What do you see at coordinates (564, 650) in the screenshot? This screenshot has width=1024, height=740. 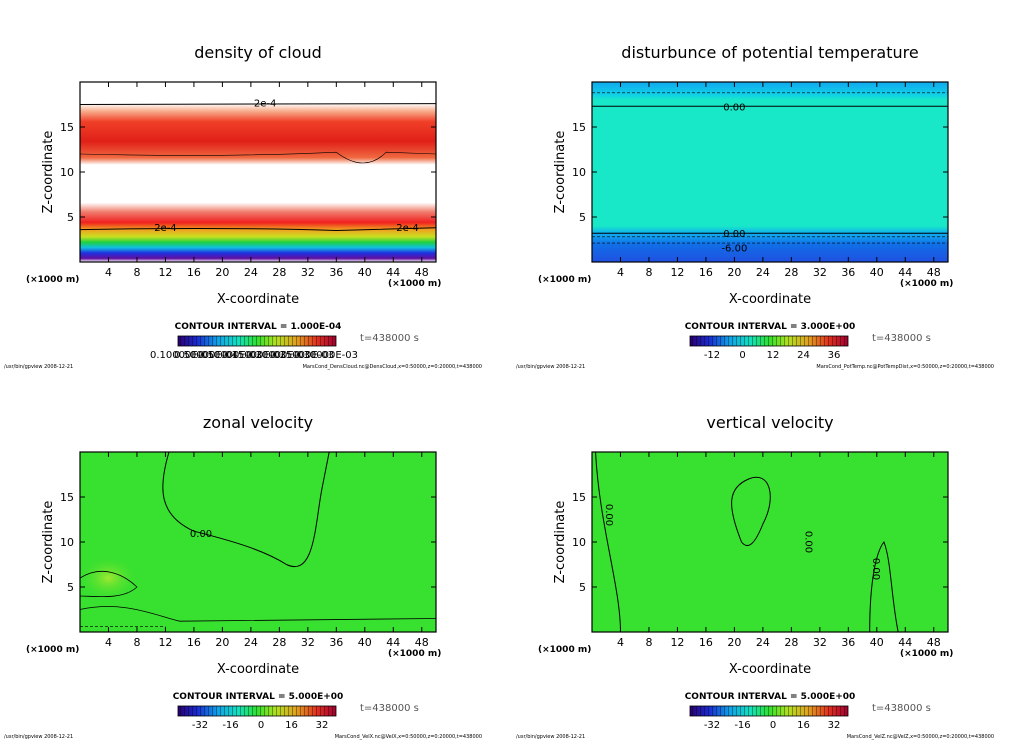 I see `x-unit-left: (×1000 m)` at bounding box center [564, 650].